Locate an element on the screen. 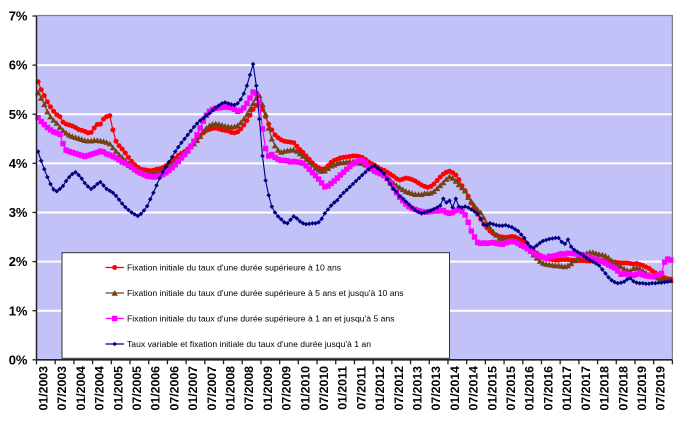 The width and height of the screenshot is (700, 431). svg-text: 01/2003 is located at coordinates (43, 388).